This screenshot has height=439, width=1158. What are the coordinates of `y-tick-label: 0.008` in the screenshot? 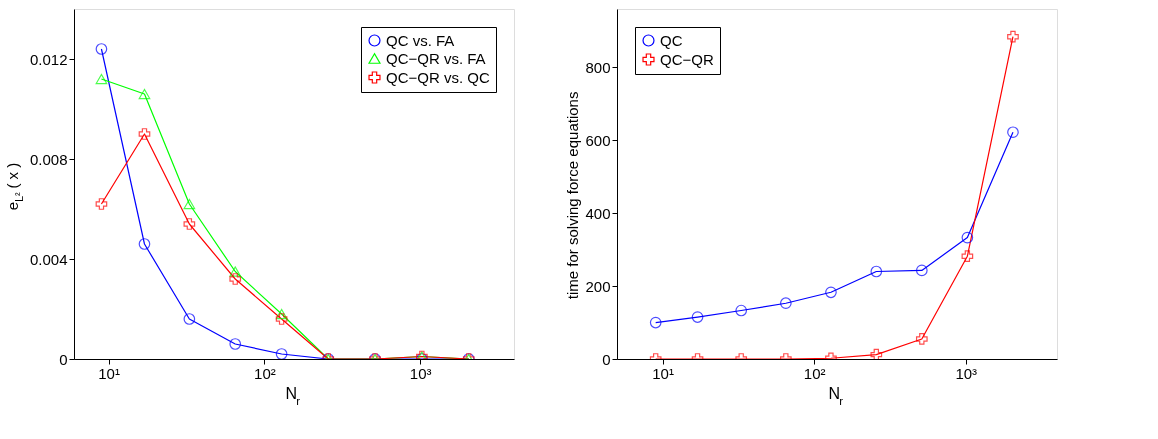 It's located at (48, 159).